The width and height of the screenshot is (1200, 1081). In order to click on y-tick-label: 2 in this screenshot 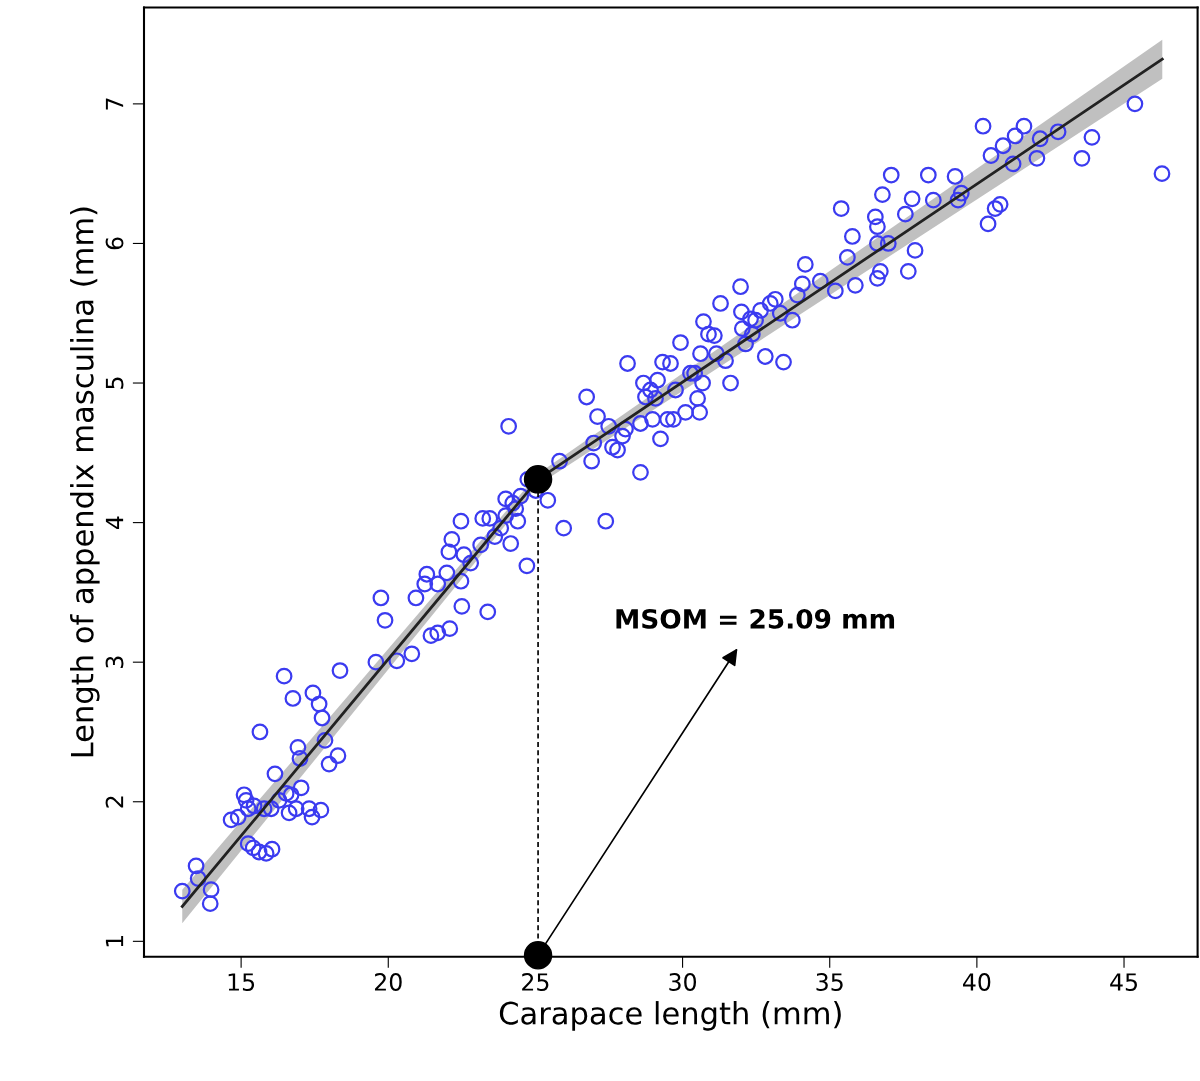, I will do `click(114, 802)`.